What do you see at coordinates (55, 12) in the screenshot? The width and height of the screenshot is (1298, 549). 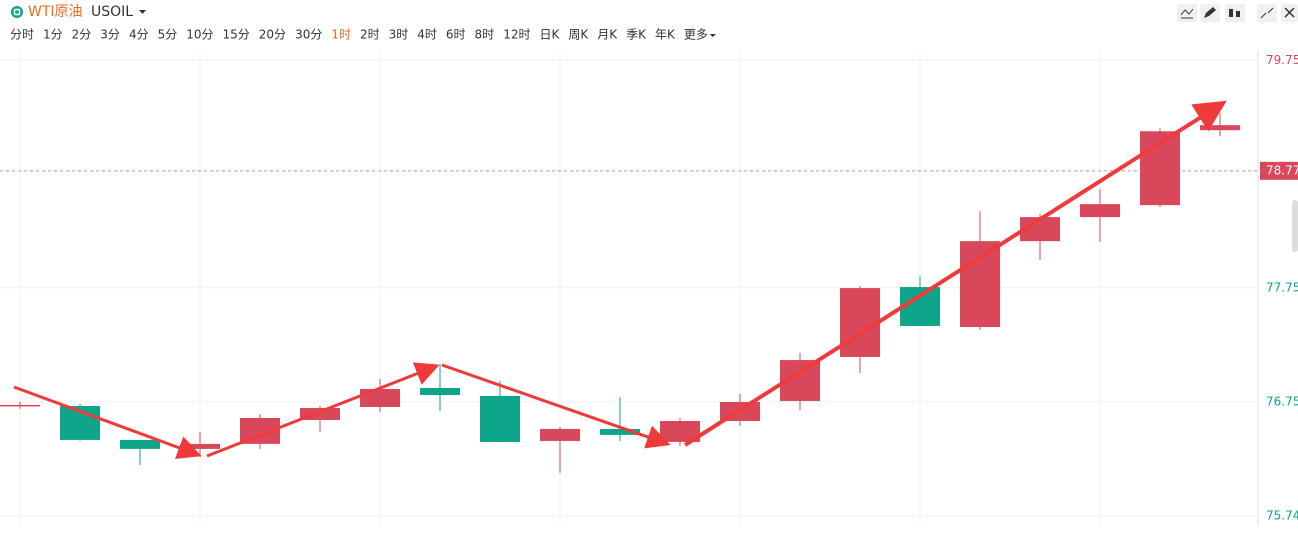 I see `instrument-name: WTI原油` at bounding box center [55, 12].